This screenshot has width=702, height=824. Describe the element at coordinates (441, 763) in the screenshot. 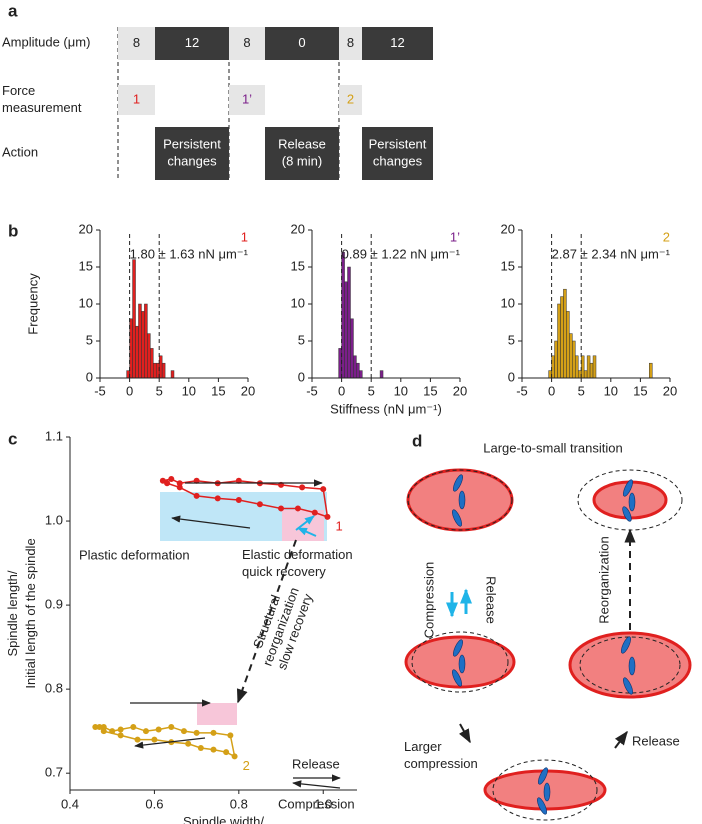

I see `text-line: compression` at that location.